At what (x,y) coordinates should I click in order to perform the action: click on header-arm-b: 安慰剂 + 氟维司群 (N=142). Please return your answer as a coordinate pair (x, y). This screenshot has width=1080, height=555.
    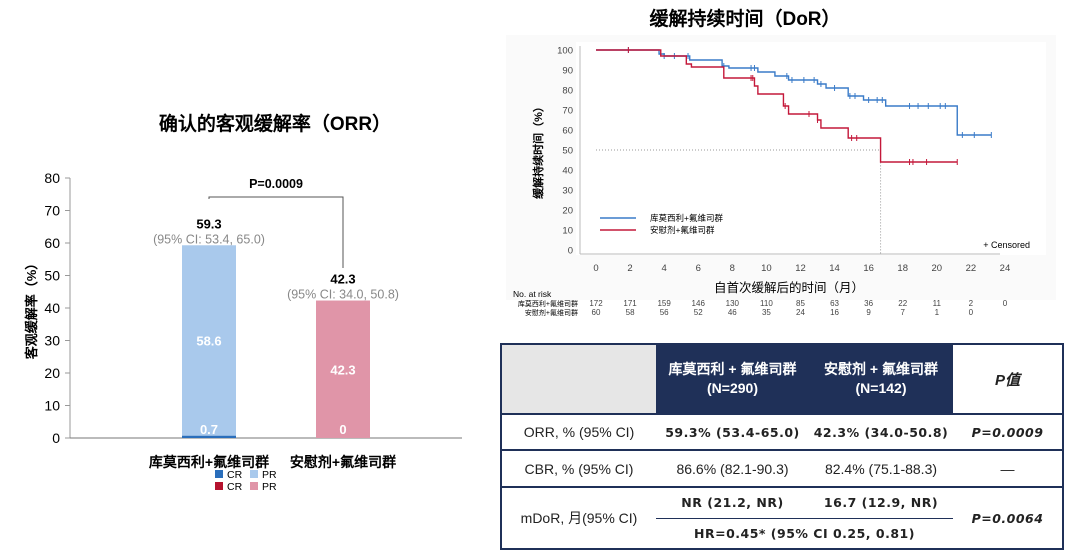
    Looking at the image, I should click on (881, 379).